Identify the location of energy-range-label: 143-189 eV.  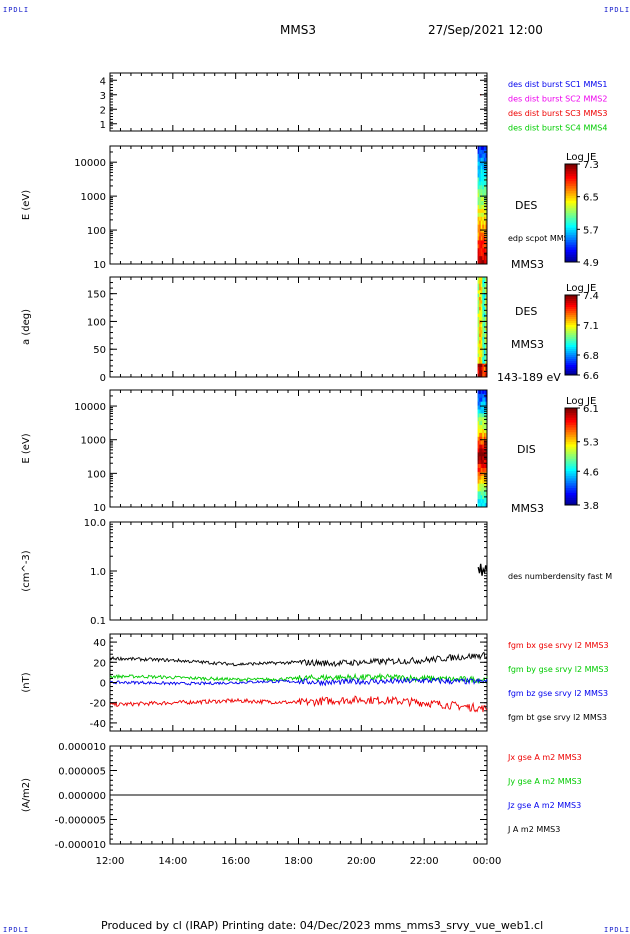
(529, 377).